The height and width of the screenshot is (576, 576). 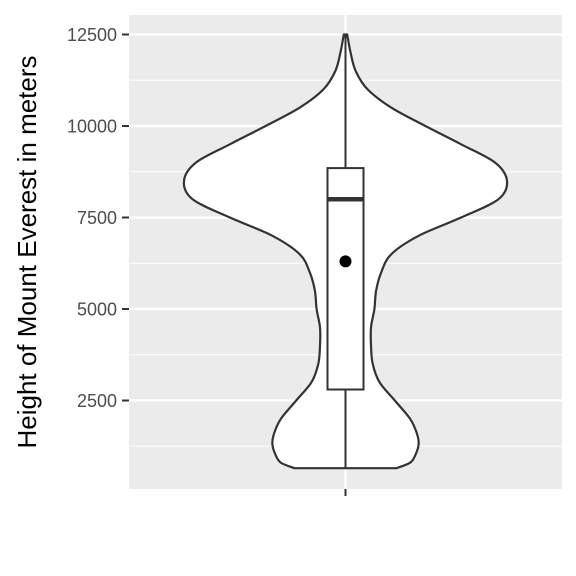 What do you see at coordinates (92, 35) in the screenshot?
I see `y-tick-label: 12500` at bounding box center [92, 35].